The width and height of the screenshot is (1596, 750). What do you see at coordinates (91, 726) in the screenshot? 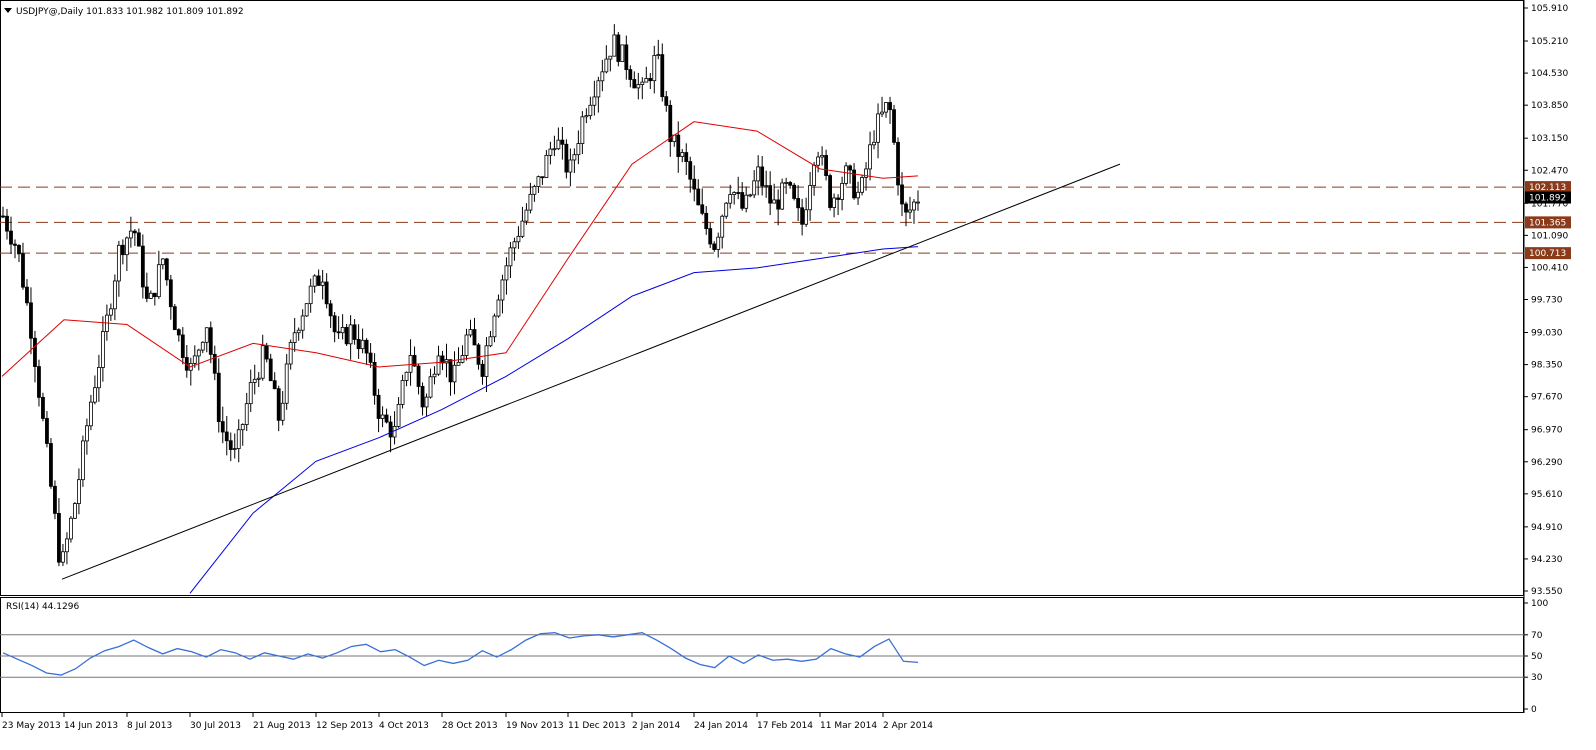
I see `time-tick-label: 14 Jun 2013` at bounding box center [91, 726].